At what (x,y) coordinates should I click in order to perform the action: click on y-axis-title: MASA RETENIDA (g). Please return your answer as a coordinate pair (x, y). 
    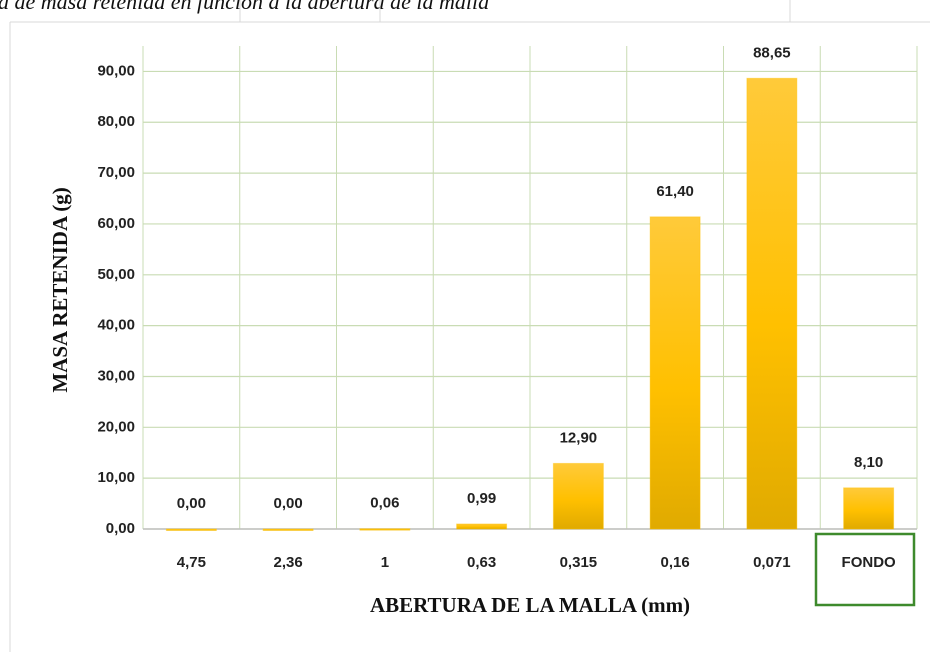
    Looking at the image, I should click on (60, 289).